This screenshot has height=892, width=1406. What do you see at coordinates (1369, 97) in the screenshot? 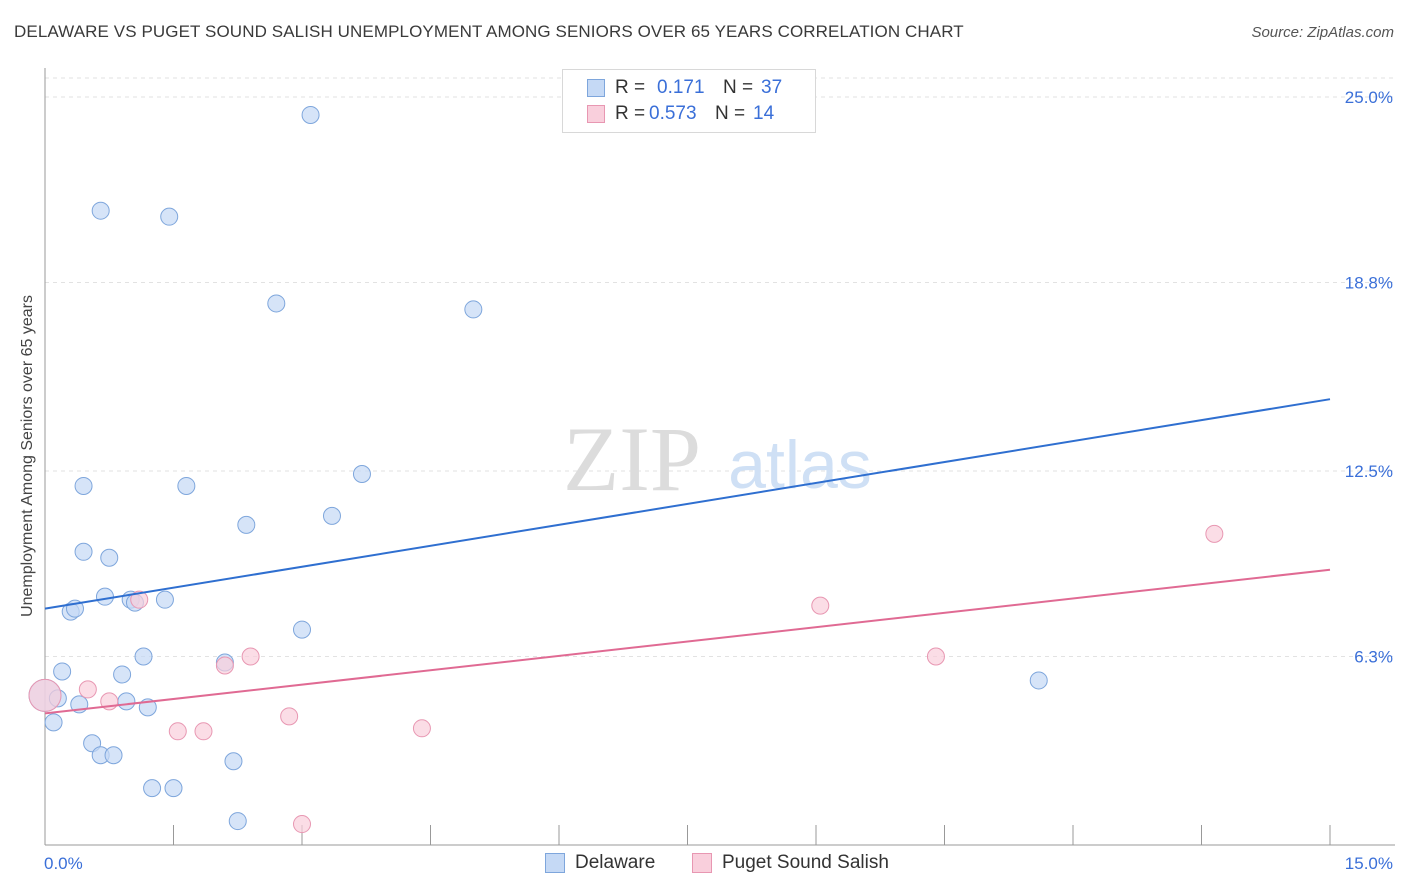
I see `y-tick-label: 25.0%` at bounding box center [1369, 97].